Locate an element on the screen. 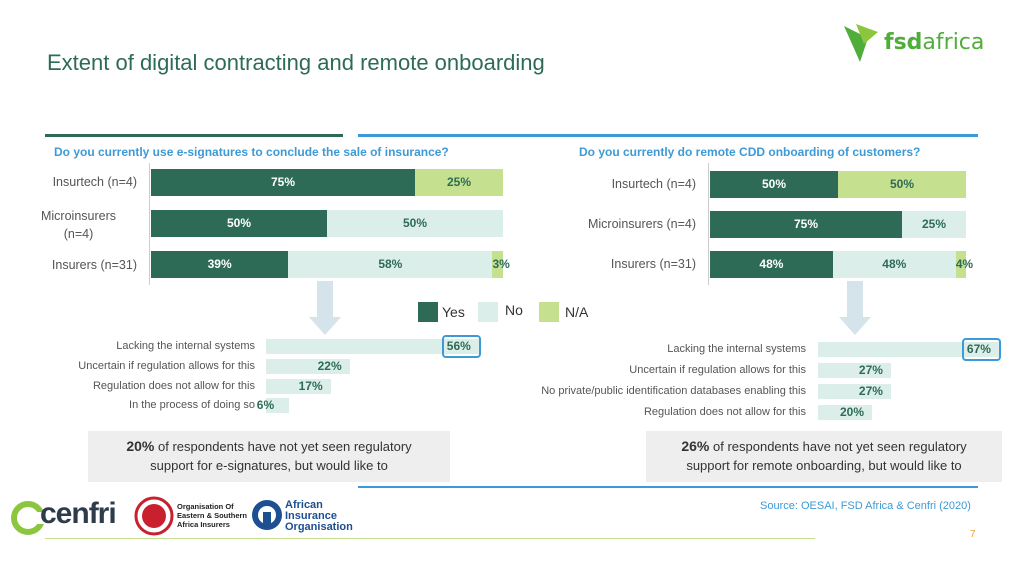 Image resolution: width=1024 pixels, height=576 pixels. footer-rule is located at coordinates (430, 538).